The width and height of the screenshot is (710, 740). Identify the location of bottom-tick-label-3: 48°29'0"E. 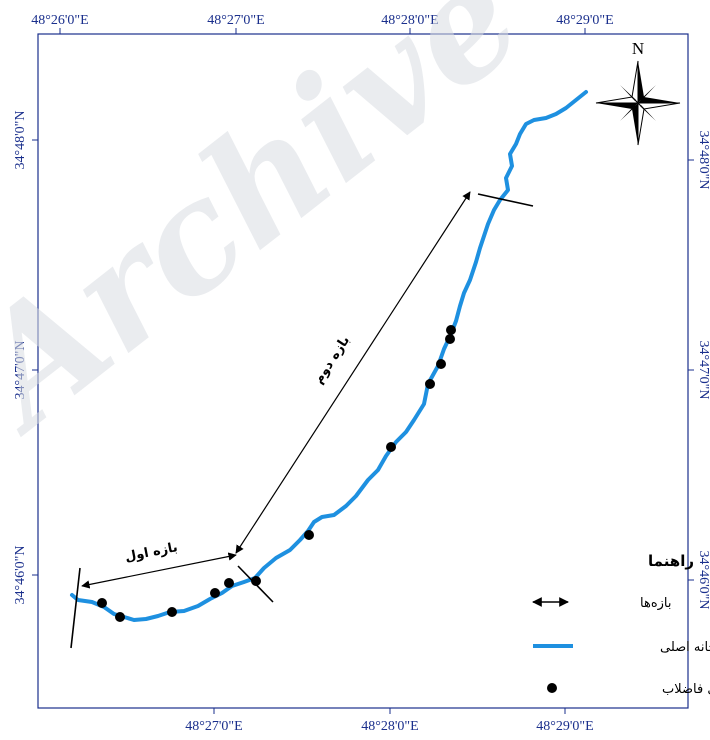
(564, 726).